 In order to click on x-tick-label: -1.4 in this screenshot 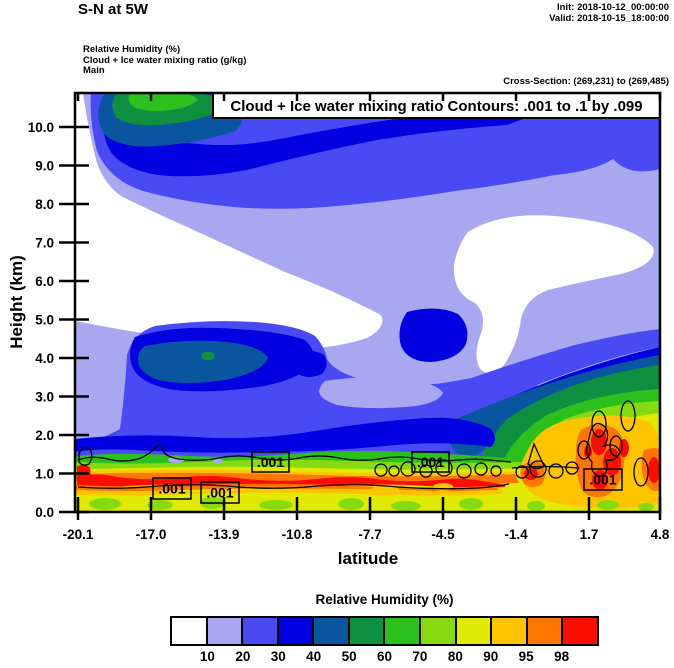, I will do `click(516, 534)`.